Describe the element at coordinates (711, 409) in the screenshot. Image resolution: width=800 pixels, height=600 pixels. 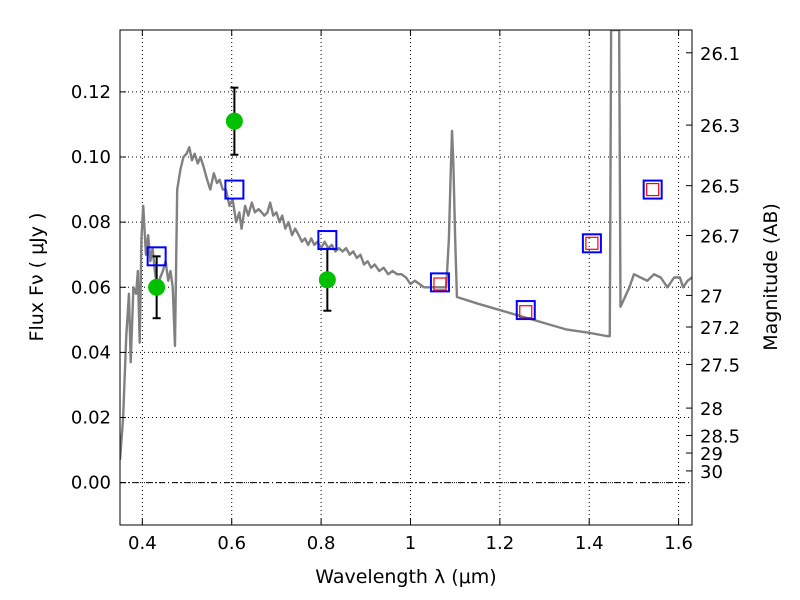
I see `mag-tick-label: 28` at that location.